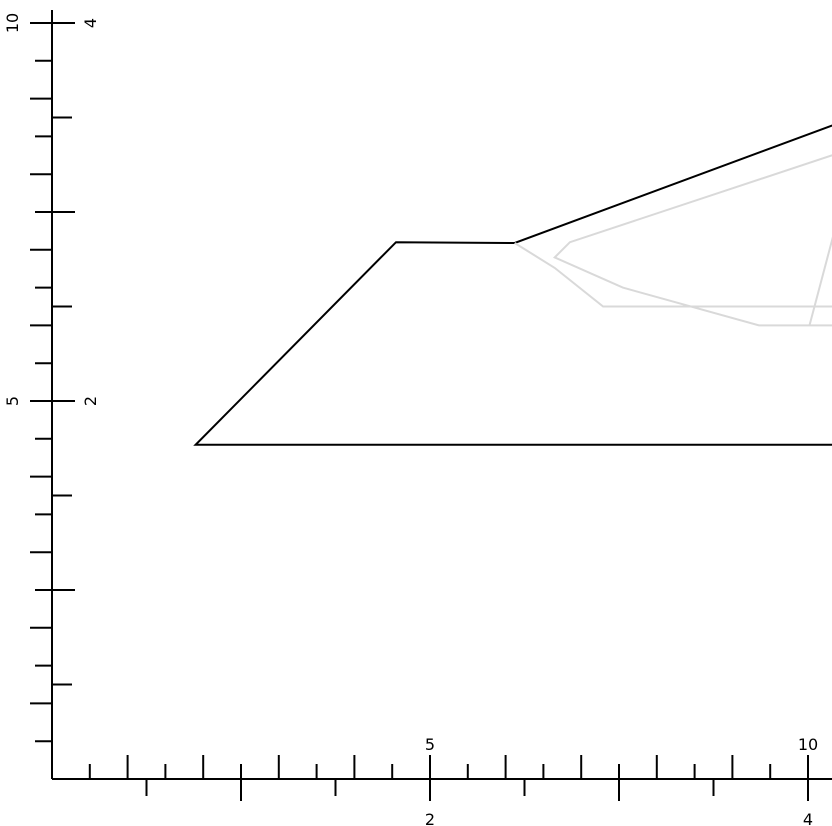  I want to click on x-axis-primary-ticks: 5 10, so click(453, 757).